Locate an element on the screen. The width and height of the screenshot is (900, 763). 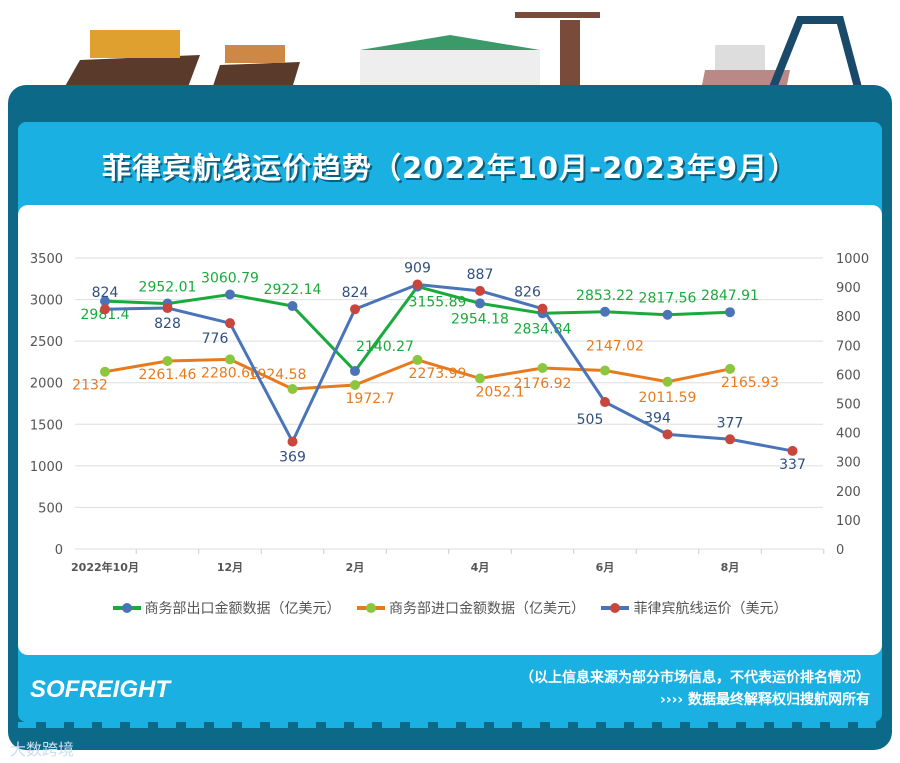
data-label: 2280.66 is located at coordinates (230, 373).